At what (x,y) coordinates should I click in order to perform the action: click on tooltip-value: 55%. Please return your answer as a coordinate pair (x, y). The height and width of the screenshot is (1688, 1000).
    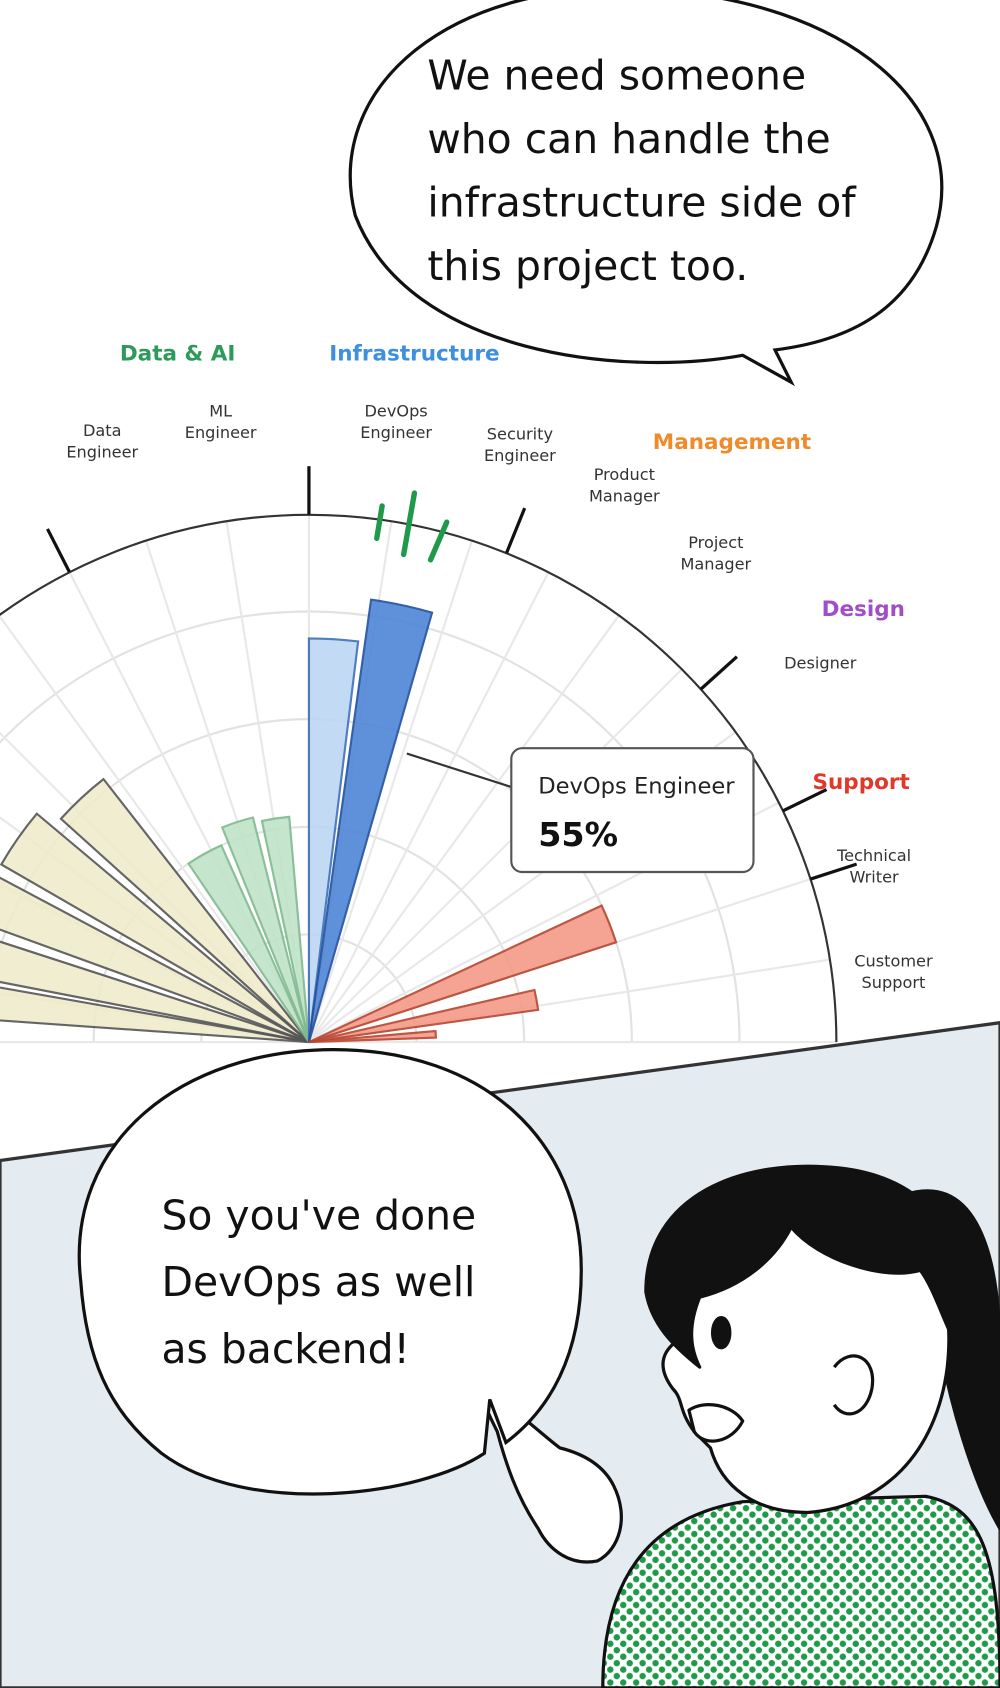
    Looking at the image, I should click on (578, 834).